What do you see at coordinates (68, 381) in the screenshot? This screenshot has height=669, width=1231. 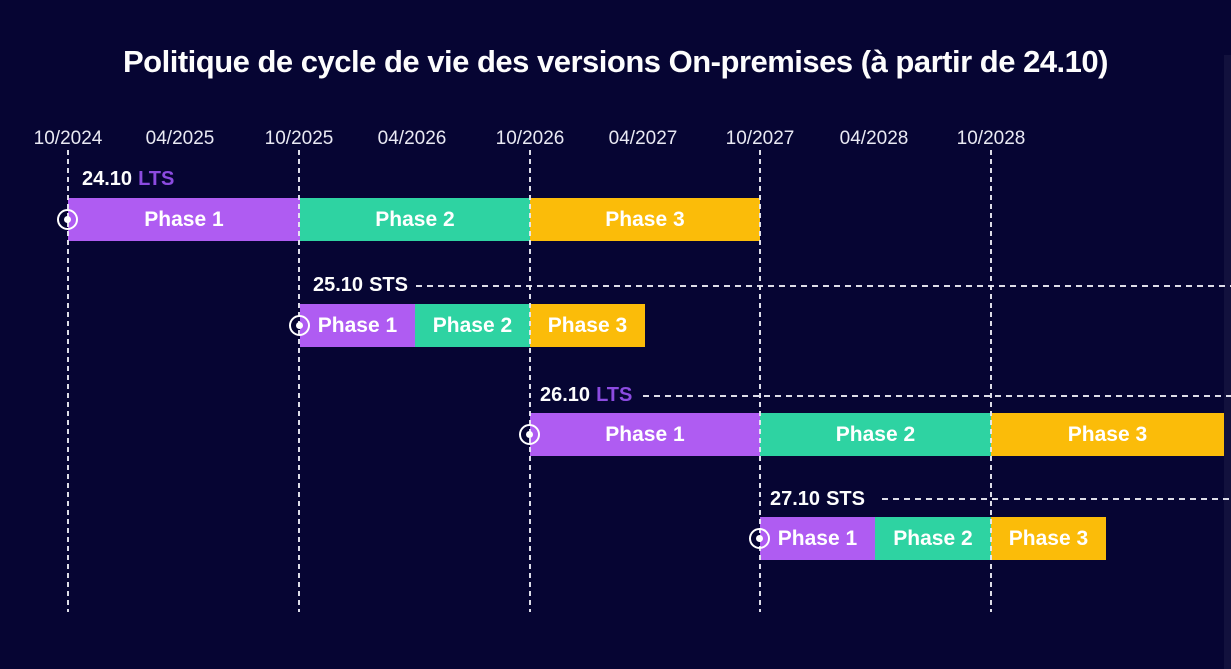 I see `gridline-10-2024` at bounding box center [68, 381].